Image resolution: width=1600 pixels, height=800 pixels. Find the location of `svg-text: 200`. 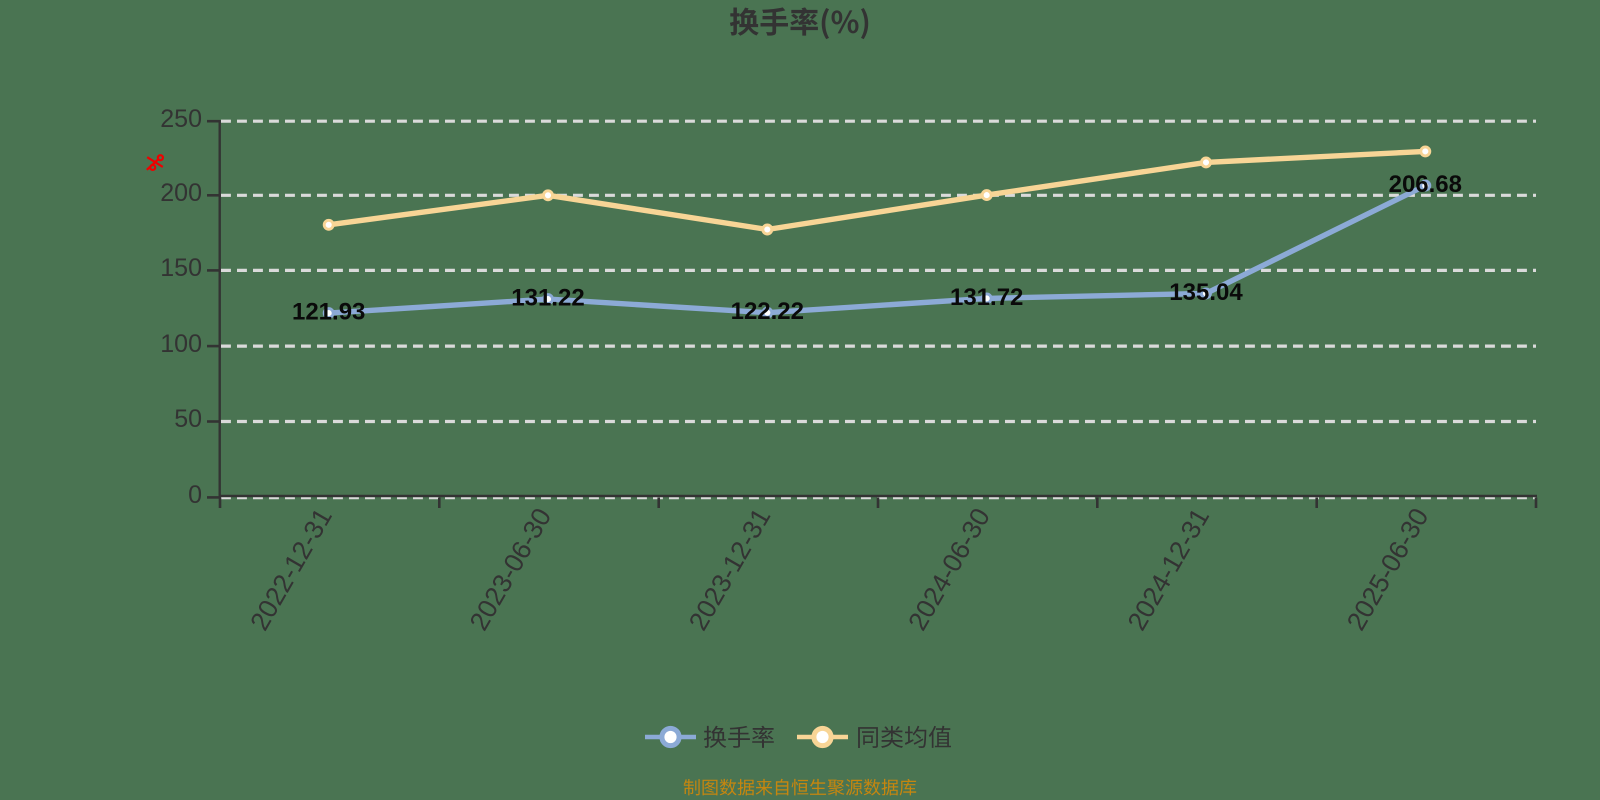

svg-text: 200 is located at coordinates (181, 193).